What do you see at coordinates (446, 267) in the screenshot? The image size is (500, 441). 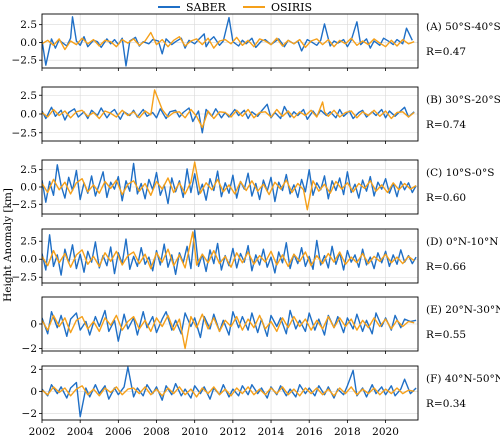 I see `correlation-label: R=0.66` at bounding box center [446, 267].